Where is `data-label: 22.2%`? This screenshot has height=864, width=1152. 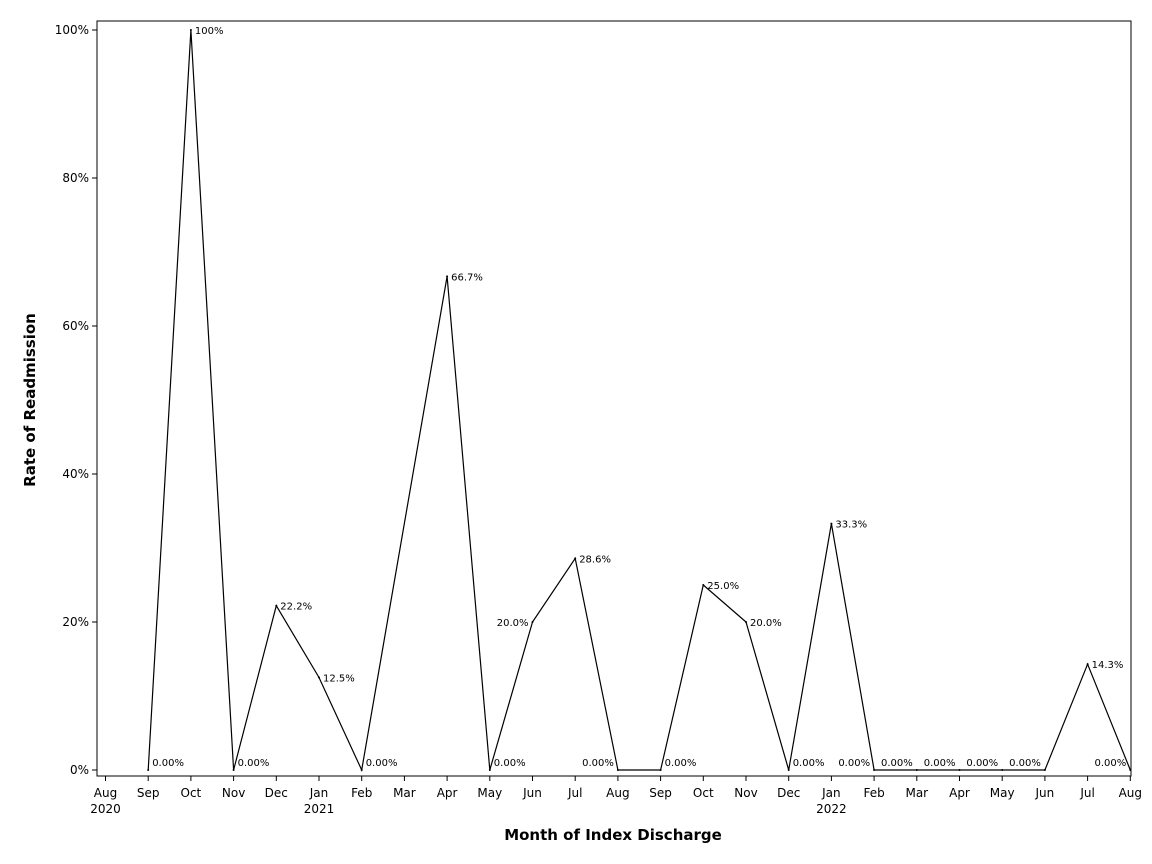 data-label: 22.2% is located at coordinates (296, 607).